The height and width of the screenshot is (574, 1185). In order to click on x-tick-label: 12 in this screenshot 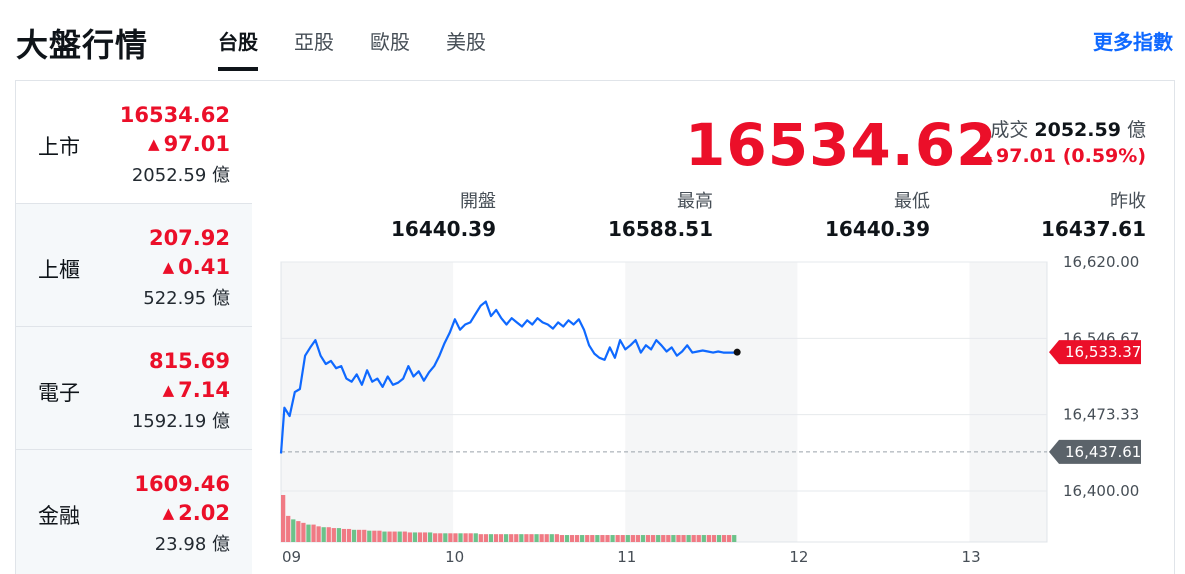, I will do `click(798, 557)`.